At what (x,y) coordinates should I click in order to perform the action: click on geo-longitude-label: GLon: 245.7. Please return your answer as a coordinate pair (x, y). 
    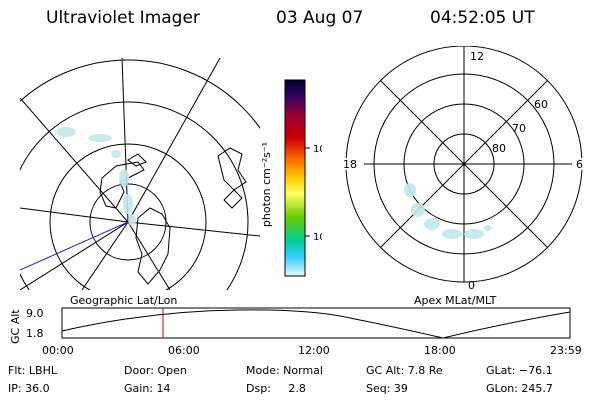
    Looking at the image, I should click on (519, 388).